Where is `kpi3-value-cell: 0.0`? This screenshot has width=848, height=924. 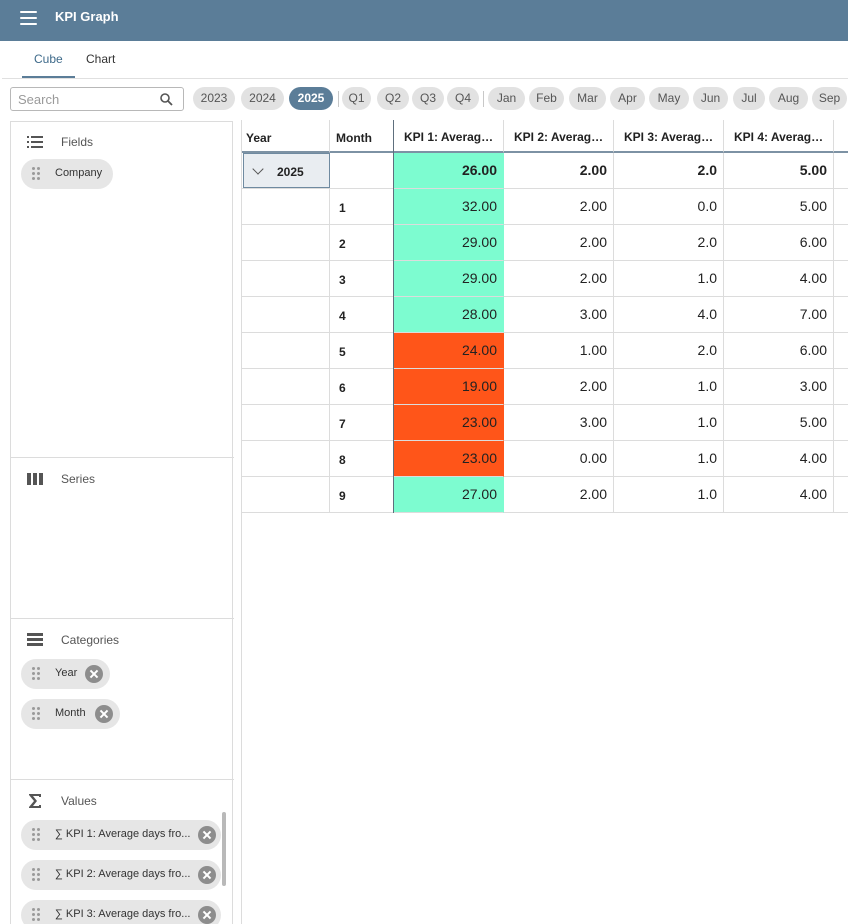
kpi3-value-cell: 0.0 is located at coordinates (669, 207).